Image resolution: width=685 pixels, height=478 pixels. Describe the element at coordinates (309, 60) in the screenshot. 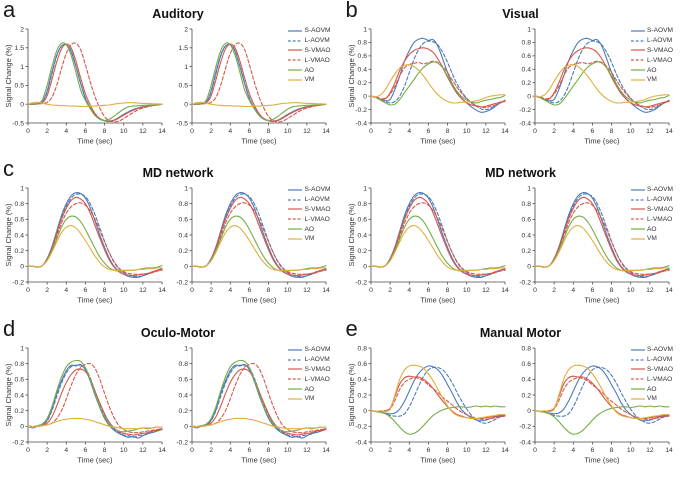

I see `legend-entry: L-VMAO` at that location.